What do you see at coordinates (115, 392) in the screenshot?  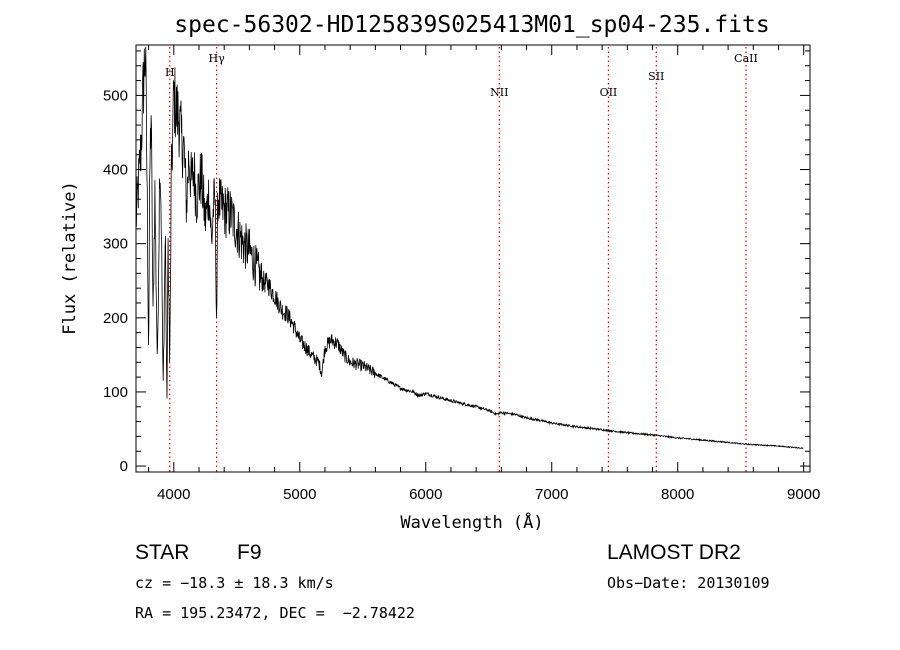 I see `y-tick-label: 100` at bounding box center [115, 392].